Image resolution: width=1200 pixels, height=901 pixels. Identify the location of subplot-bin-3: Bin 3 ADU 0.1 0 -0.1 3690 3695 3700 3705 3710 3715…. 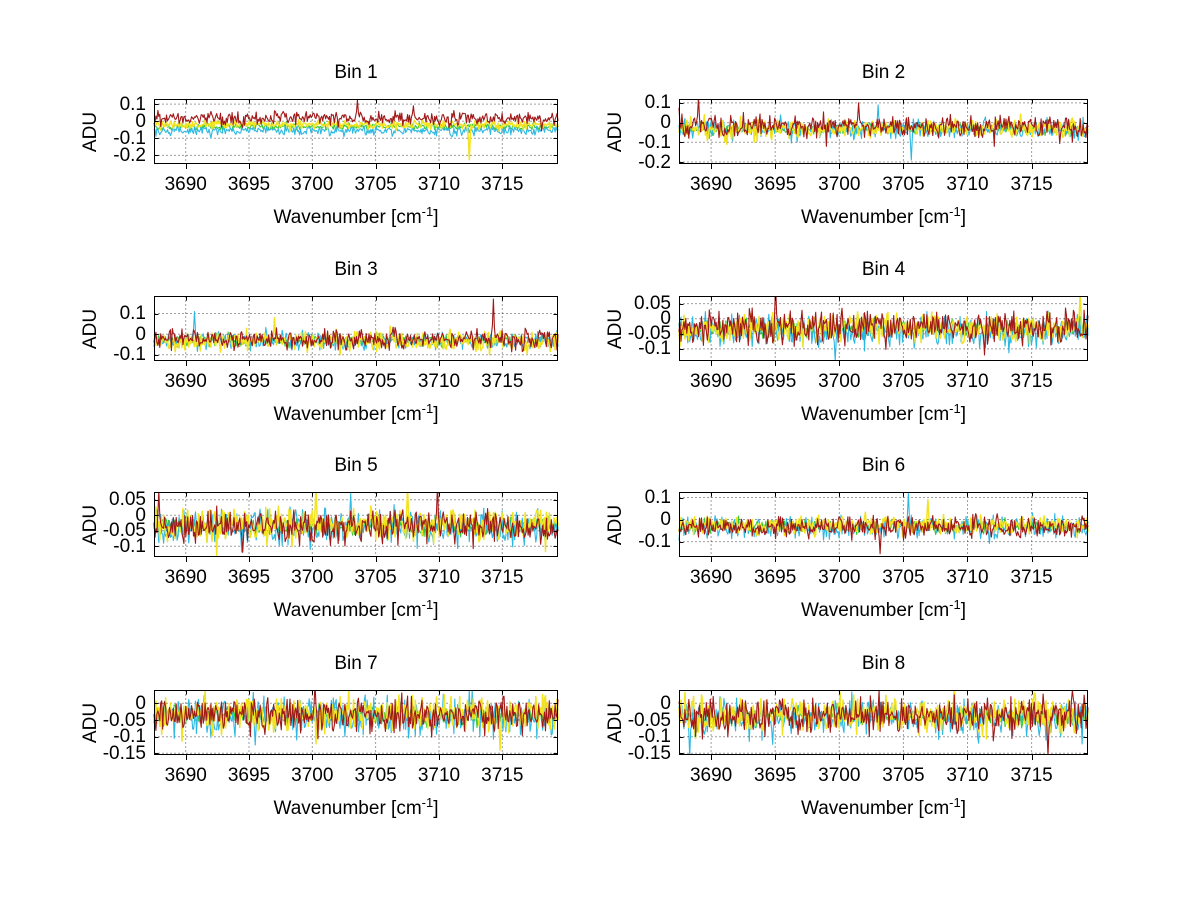
(319, 342).